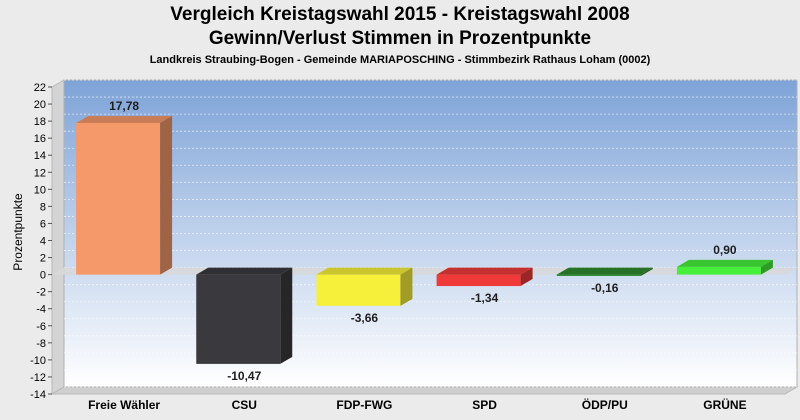 This screenshot has width=800, height=420. What do you see at coordinates (43, 207) in the screenshot?
I see `y-tick-label: 8` at bounding box center [43, 207].